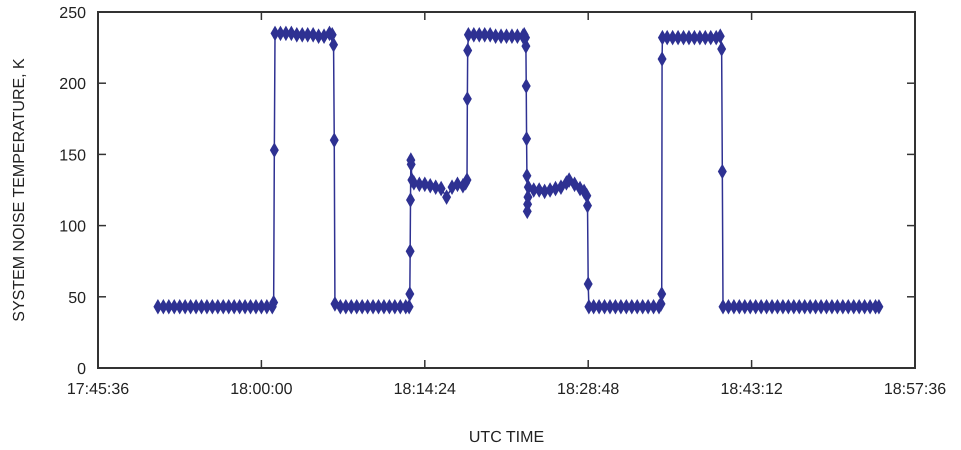 The width and height of the screenshot is (961, 450). Describe the element at coordinates (81, 369) in the screenshot. I see `y-tick-label: 0` at that location.